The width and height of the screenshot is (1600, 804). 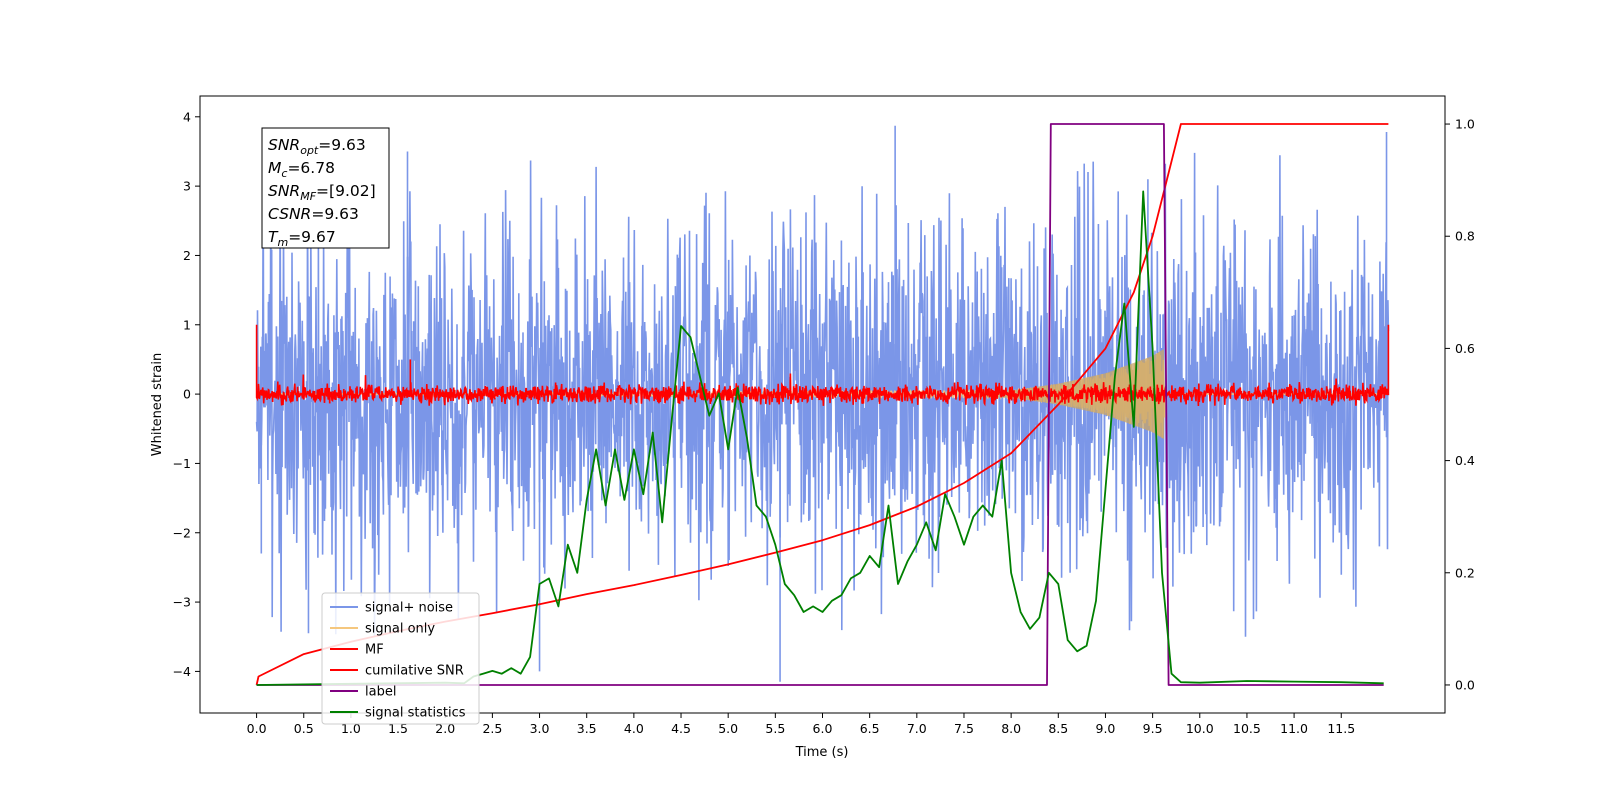 What do you see at coordinates (1200, 728) in the screenshot?
I see `x-tick-label: 10.0` at bounding box center [1200, 728].